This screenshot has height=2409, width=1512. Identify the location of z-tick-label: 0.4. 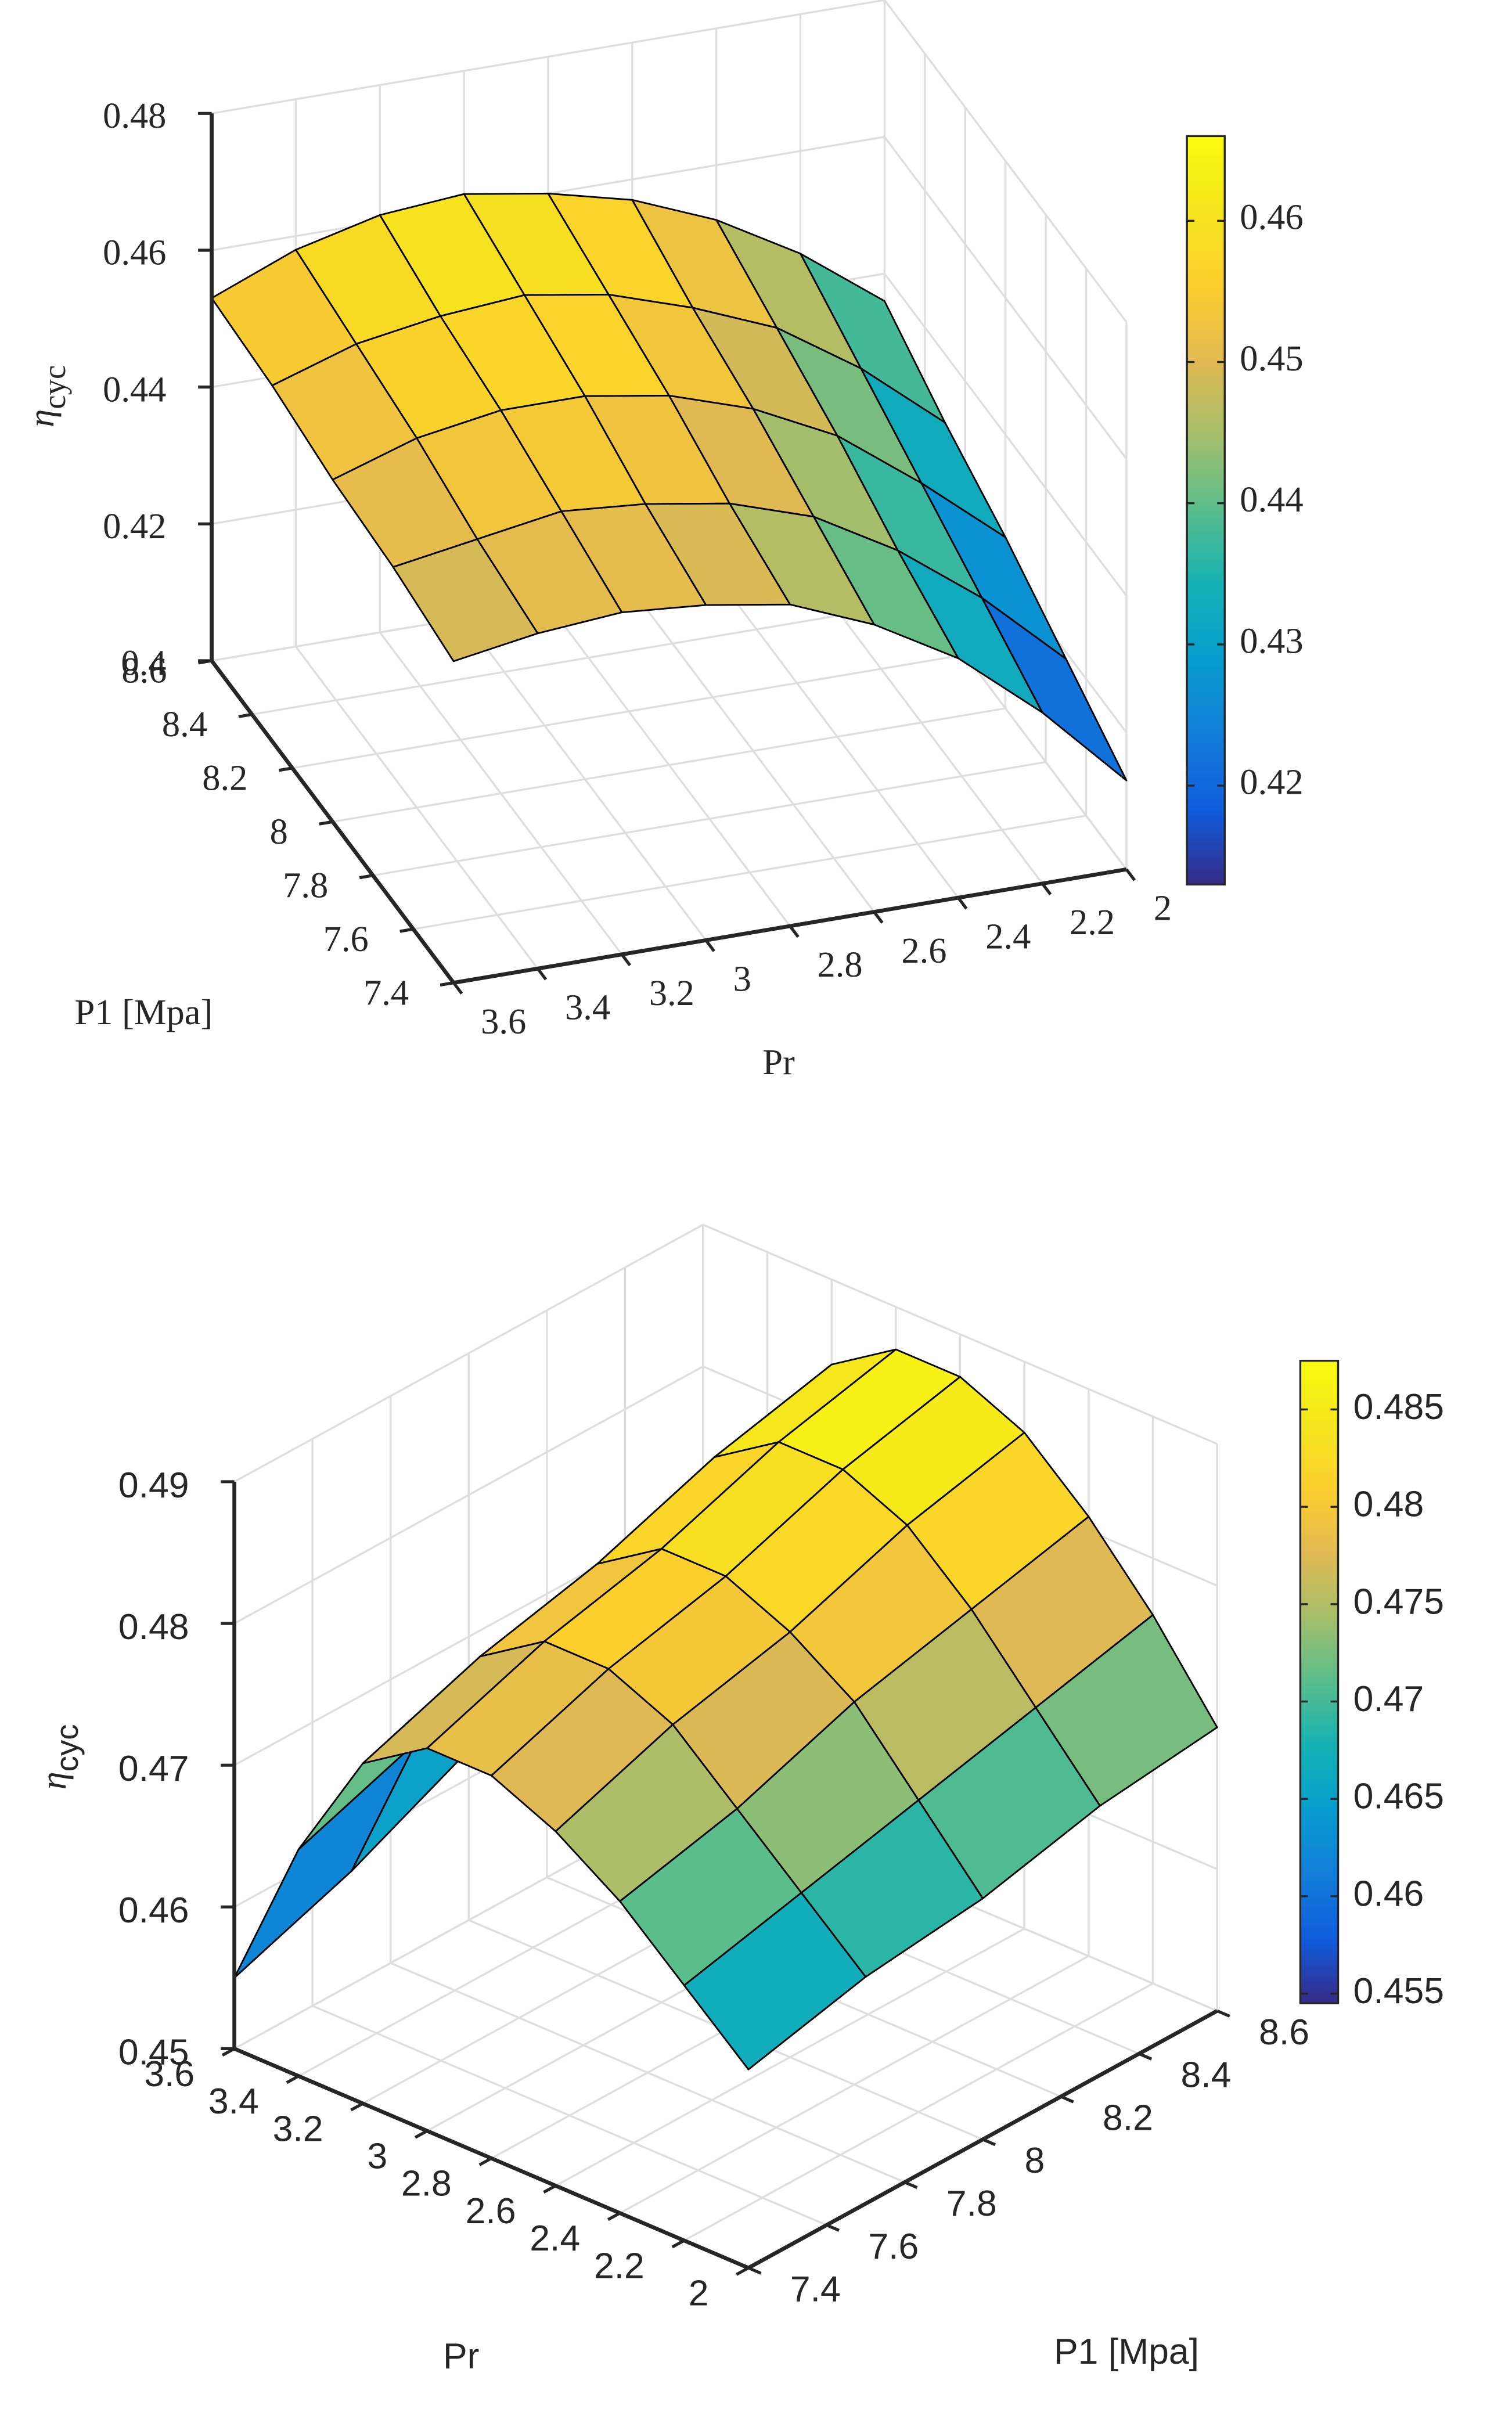
(144, 663).